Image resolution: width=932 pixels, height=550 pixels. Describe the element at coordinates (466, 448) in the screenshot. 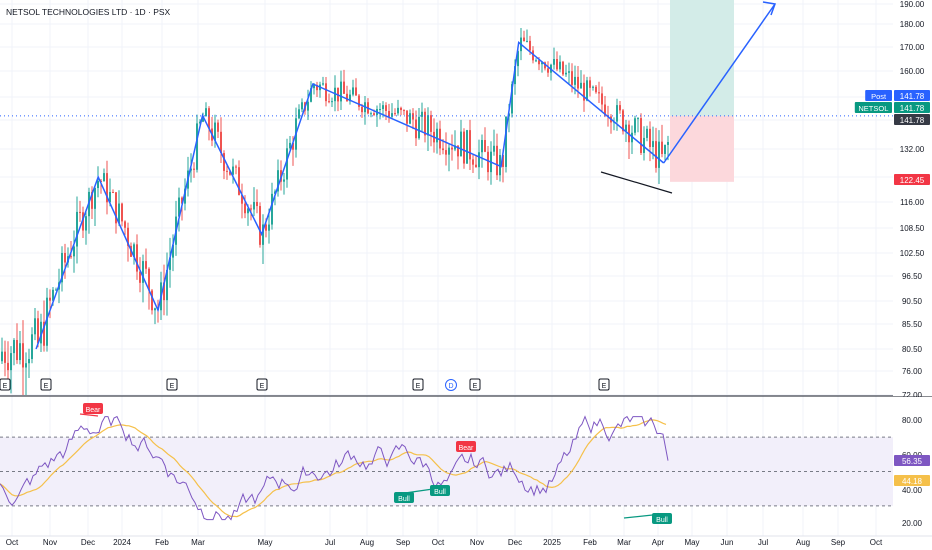

I see `rsi-signal-label: Bear` at that location.